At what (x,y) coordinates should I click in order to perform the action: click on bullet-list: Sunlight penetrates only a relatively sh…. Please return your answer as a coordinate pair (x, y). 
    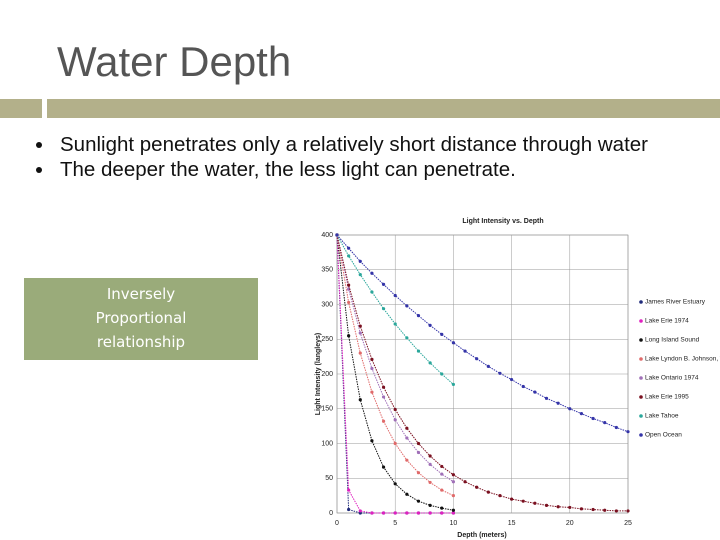
    Looking at the image, I should click on (370, 157).